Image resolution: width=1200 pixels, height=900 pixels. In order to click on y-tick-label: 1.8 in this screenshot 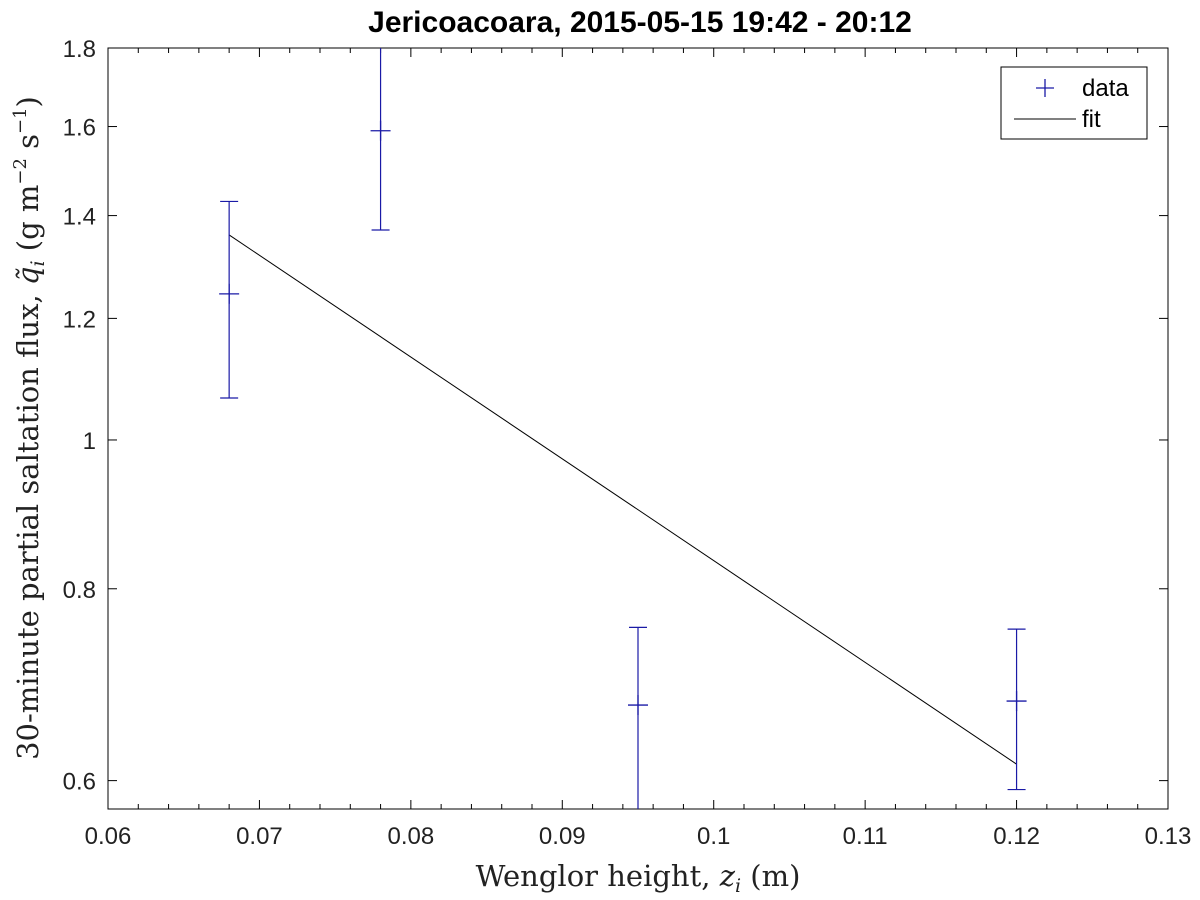, I will do `click(79, 49)`.